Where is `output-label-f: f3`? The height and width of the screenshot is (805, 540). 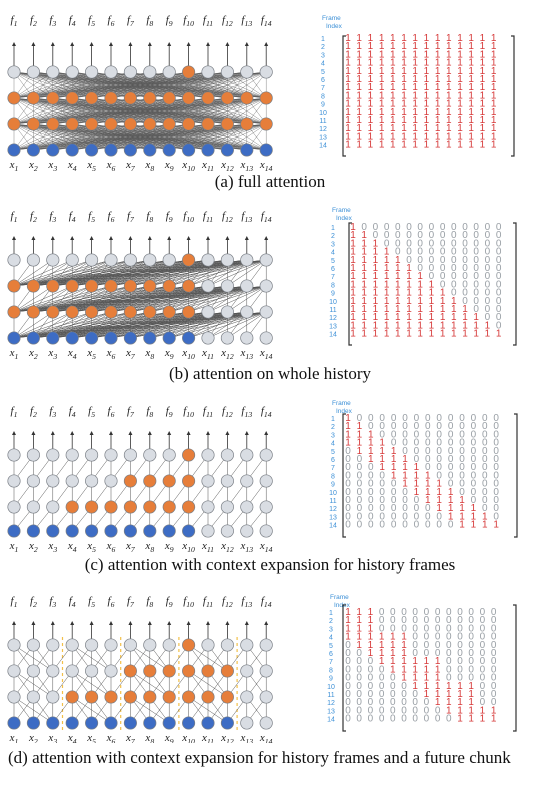
output-label-f: f3 is located at coordinates (52, 217).